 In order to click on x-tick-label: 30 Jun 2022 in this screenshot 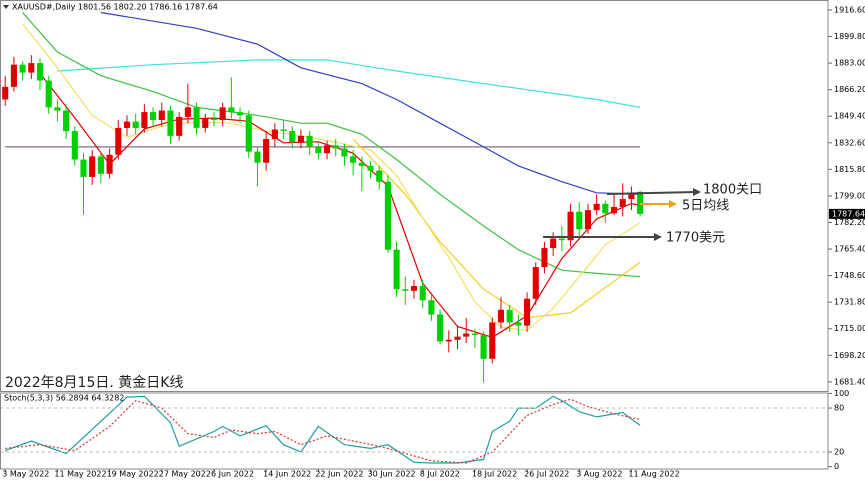, I will do `click(392, 474)`.